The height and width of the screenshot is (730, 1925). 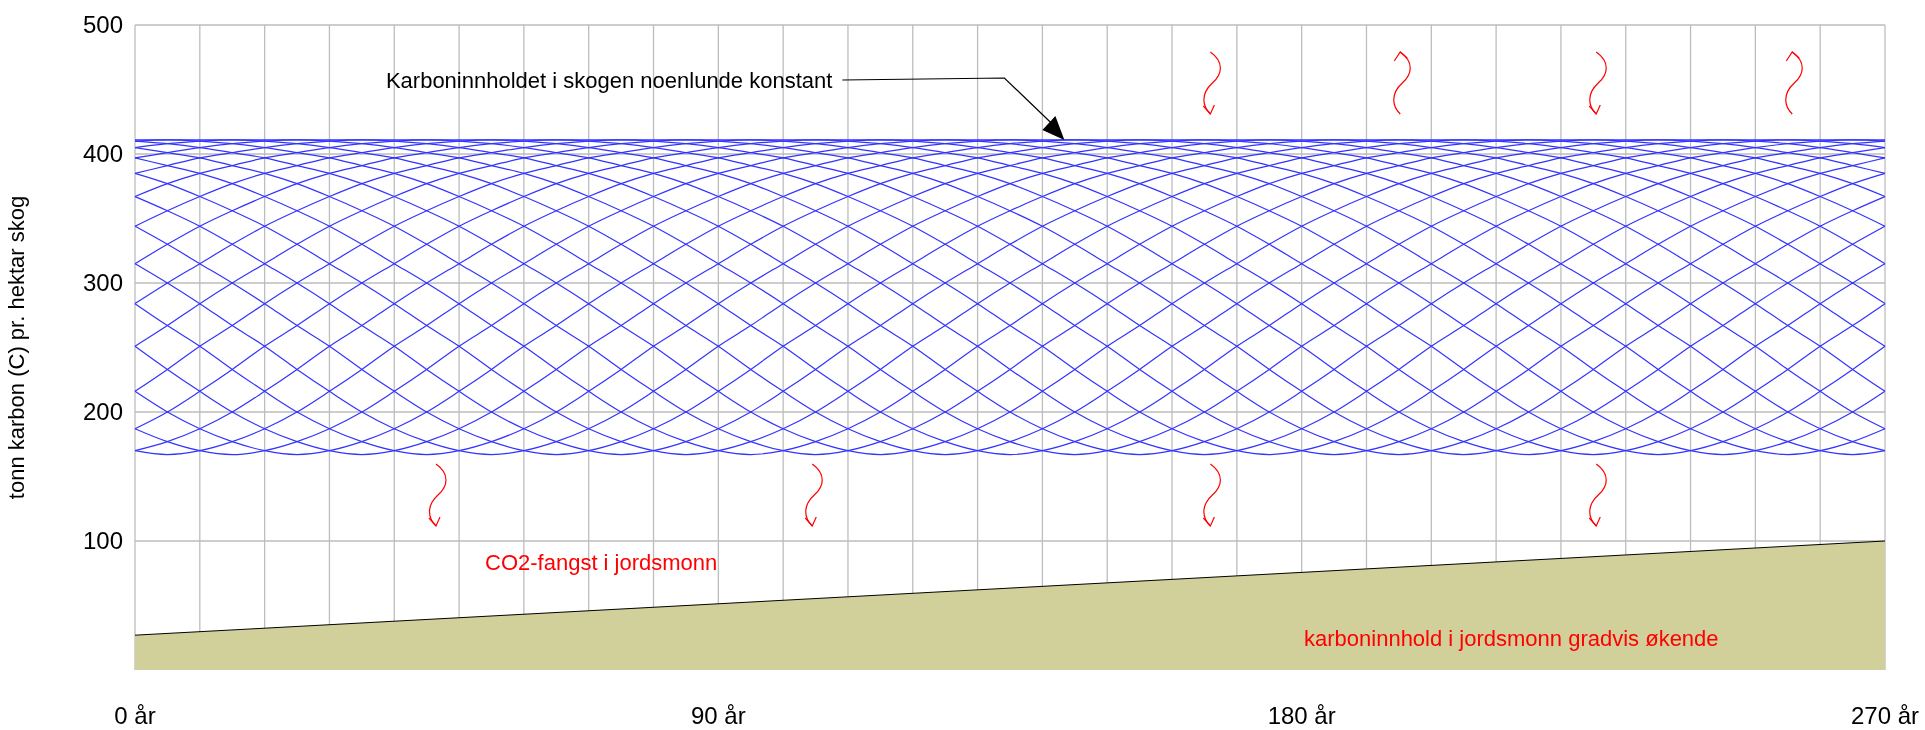 I want to click on annotation: Karboninnholdet i skogen noenlunde konstant, so click(x=609, y=80).